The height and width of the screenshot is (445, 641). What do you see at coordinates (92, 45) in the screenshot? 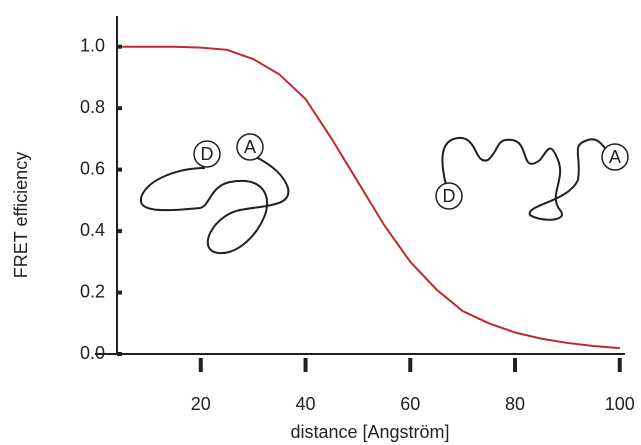
I see `y-tick-label: 1.0` at bounding box center [92, 45].